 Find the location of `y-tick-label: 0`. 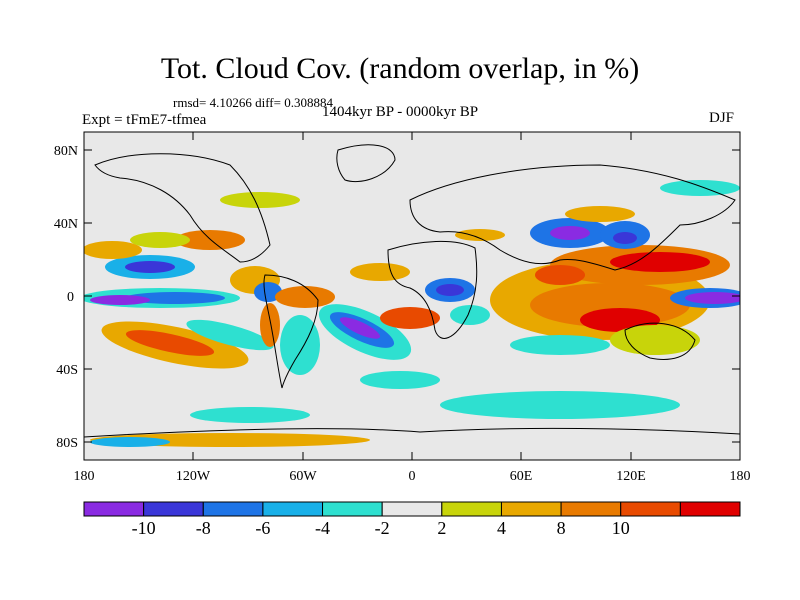

y-tick-label: 0 is located at coordinates (70, 297).